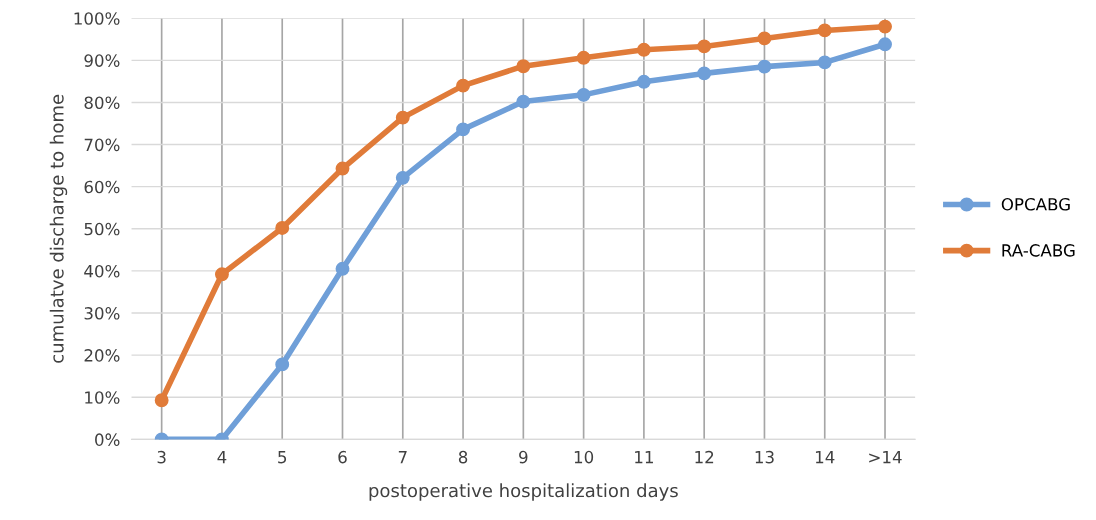 This screenshot has height=520, width=1096. I want to click on legend-label: RA-CABG, so click(1038, 250).